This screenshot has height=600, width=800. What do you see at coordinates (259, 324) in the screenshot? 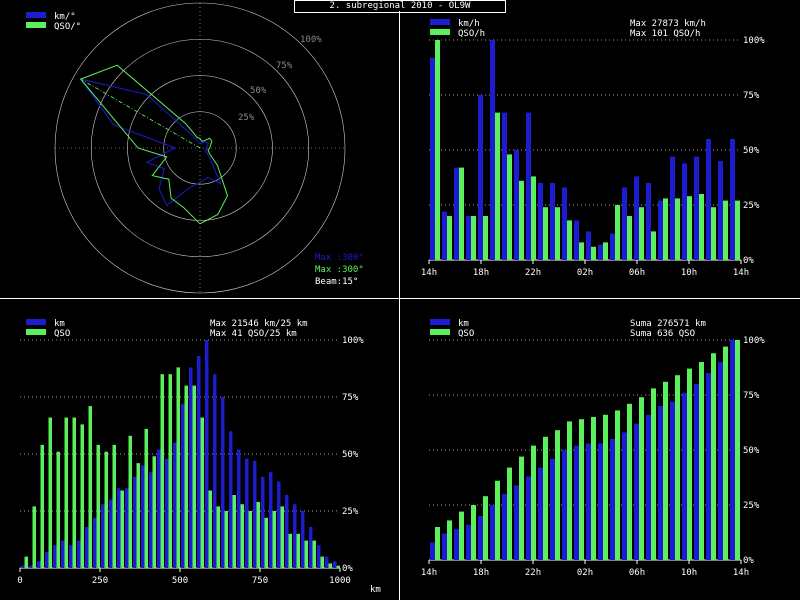
I see `chart-info: Max 21546 km/25 km` at bounding box center [259, 324].